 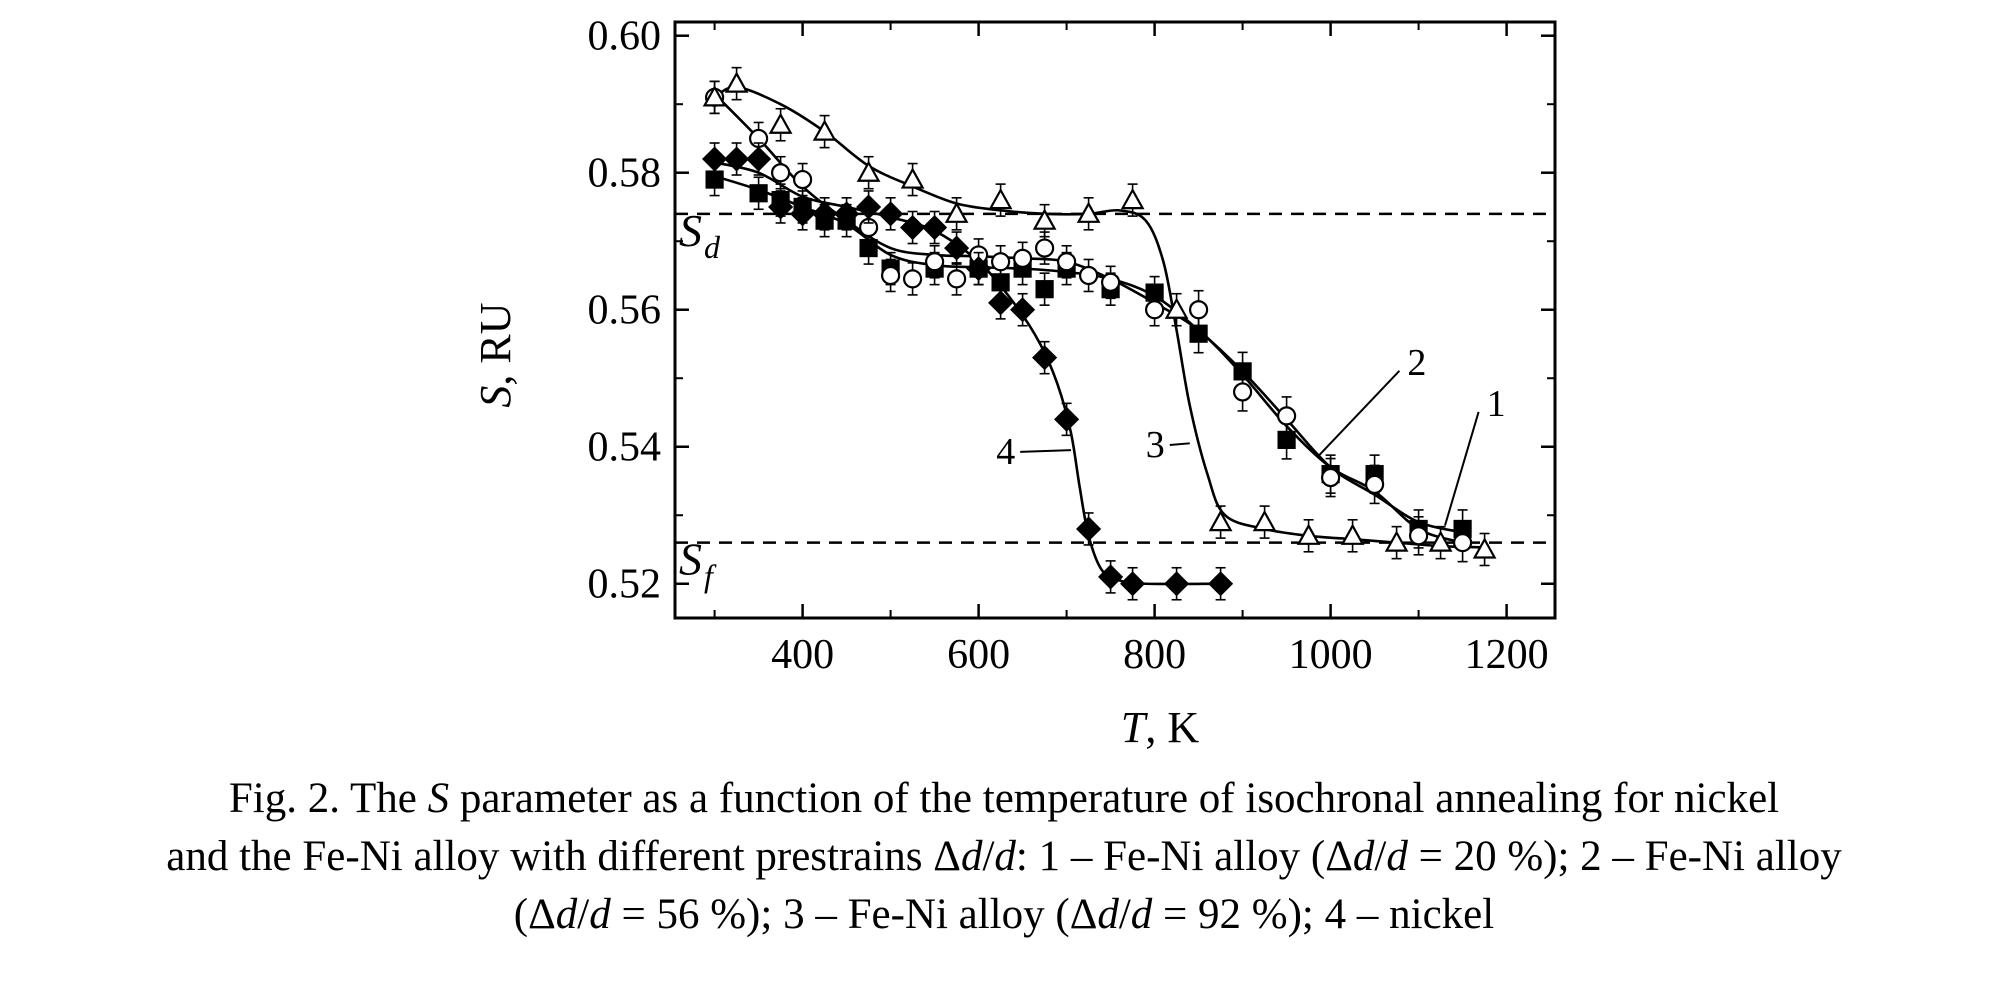 I want to click on y-tick-label: 0.60, so click(x=625, y=37).